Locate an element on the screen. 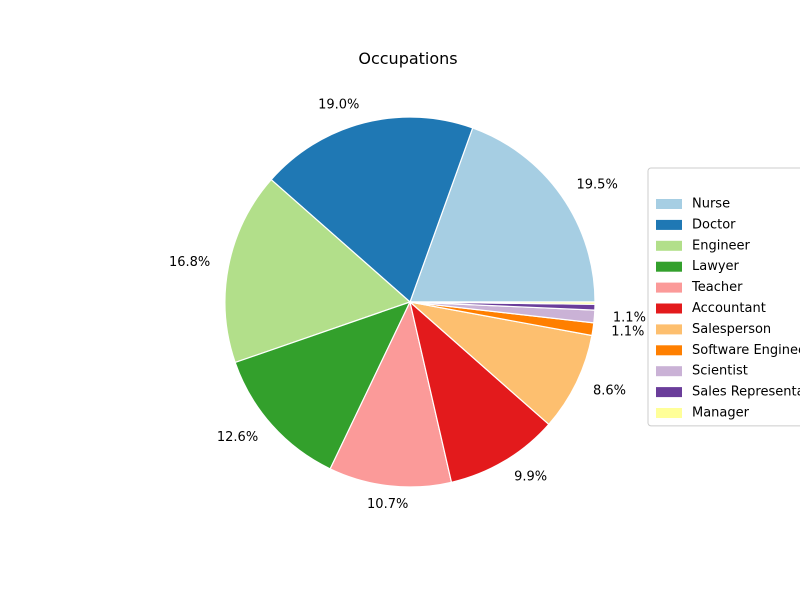  legend-label-engineer: Engineer is located at coordinates (721, 245).